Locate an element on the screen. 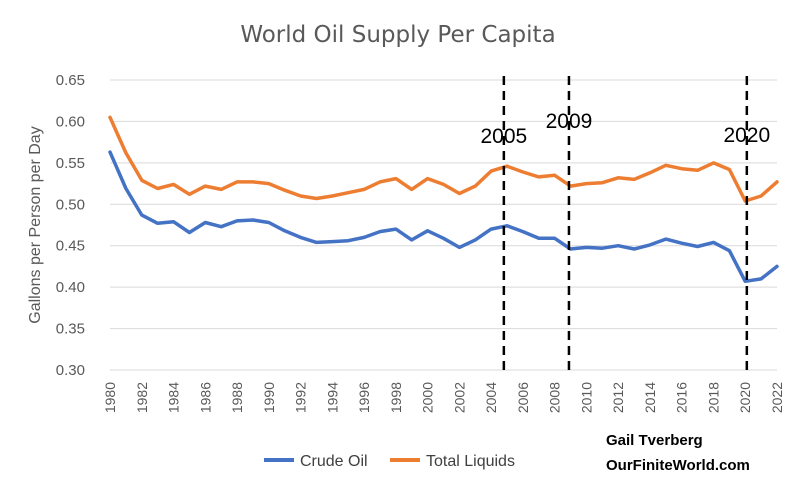  credit-site: OurFiniteWorld.com is located at coordinates (678, 465).